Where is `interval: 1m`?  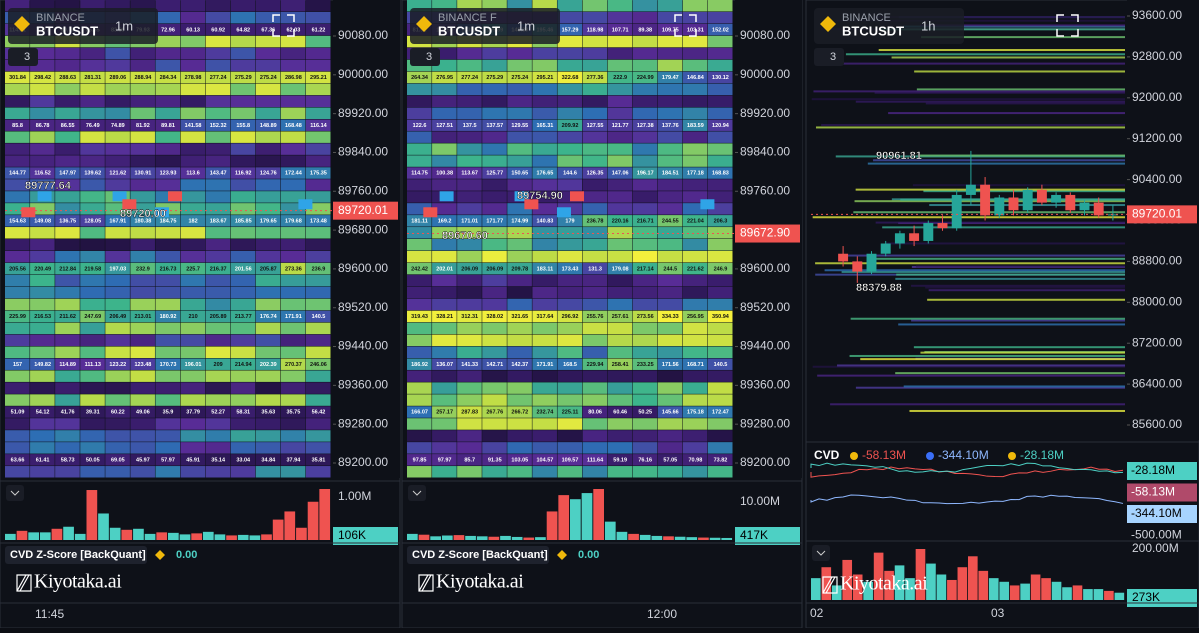 interval: 1m is located at coordinates (124, 25).